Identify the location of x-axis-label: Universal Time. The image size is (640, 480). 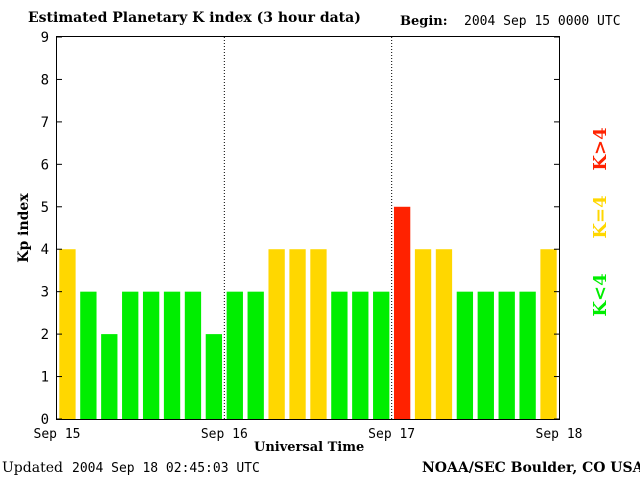
(309, 447).